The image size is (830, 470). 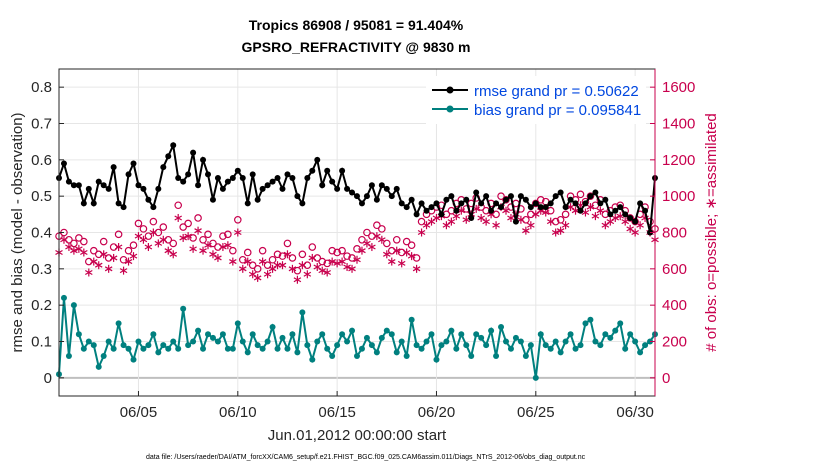 What do you see at coordinates (678, 160) in the screenshot?
I see `y2-tick-label: 1200` at bounding box center [678, 160].